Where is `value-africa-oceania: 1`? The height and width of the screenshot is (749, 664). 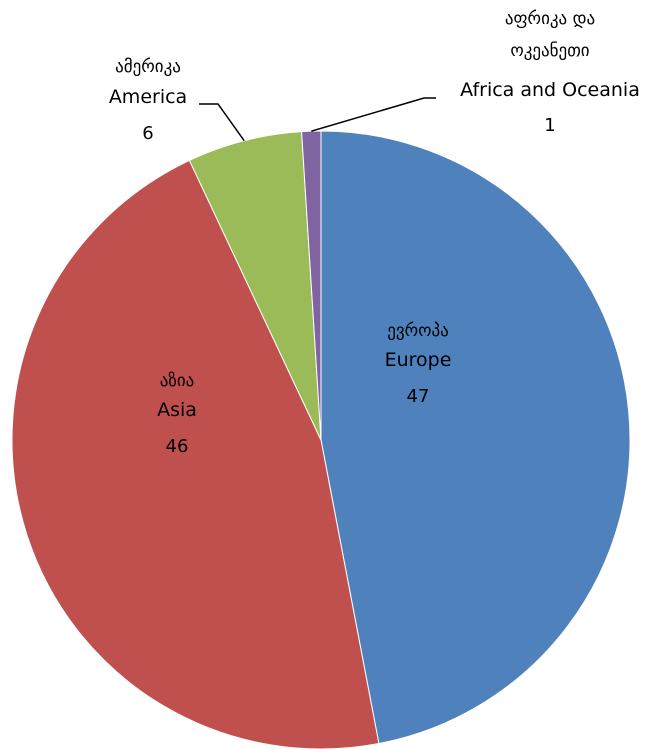
value-africa-oceania: 1 is located at coordinates (549, 125).